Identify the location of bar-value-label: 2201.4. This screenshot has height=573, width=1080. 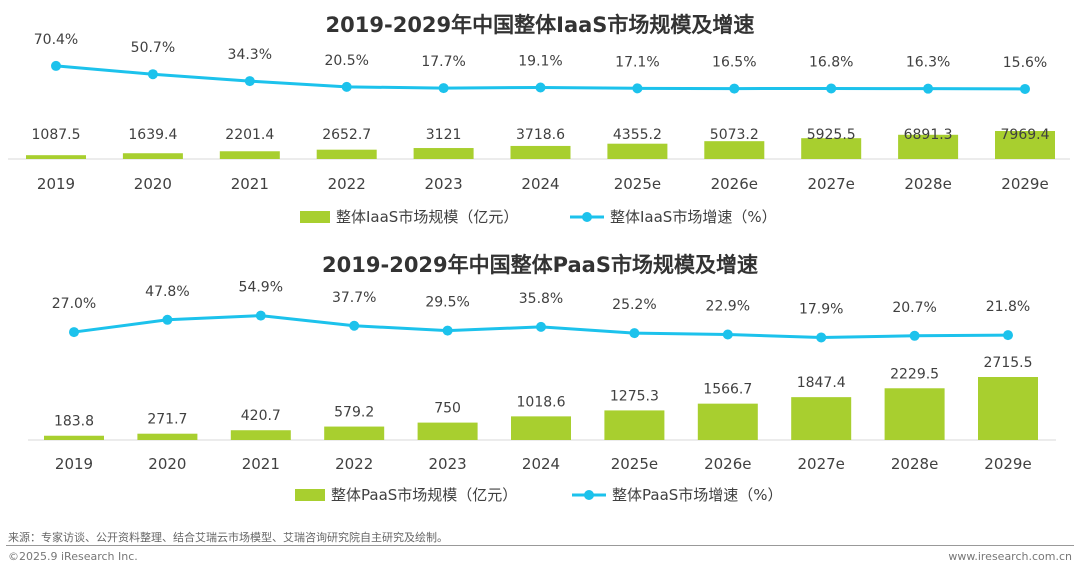
(249, 135).